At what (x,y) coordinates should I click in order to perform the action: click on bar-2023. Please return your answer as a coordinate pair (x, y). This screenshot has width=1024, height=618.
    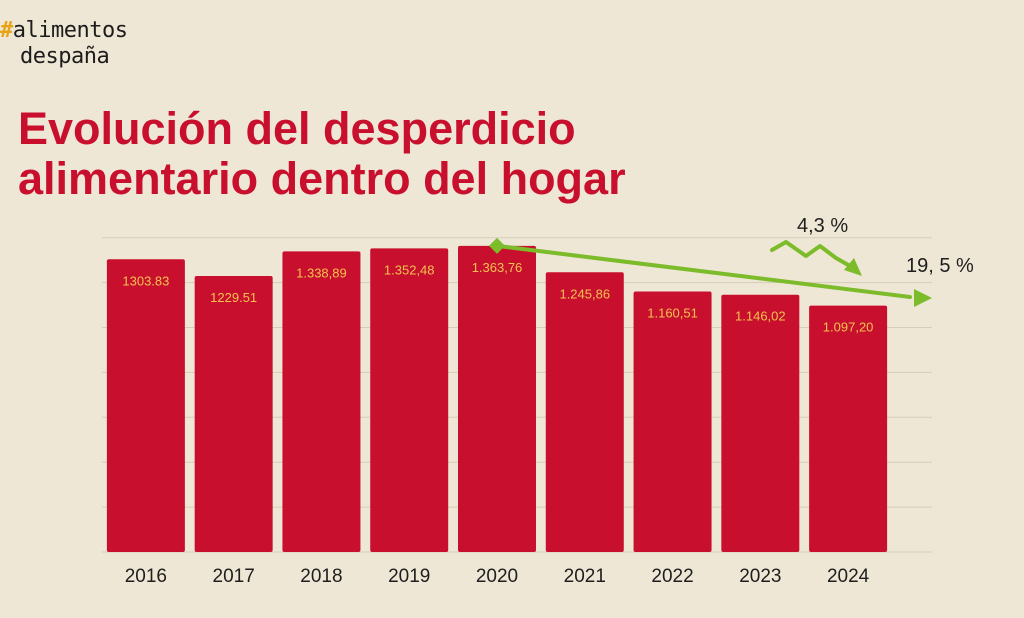
    Looking at the image, I should click on (760, 423).